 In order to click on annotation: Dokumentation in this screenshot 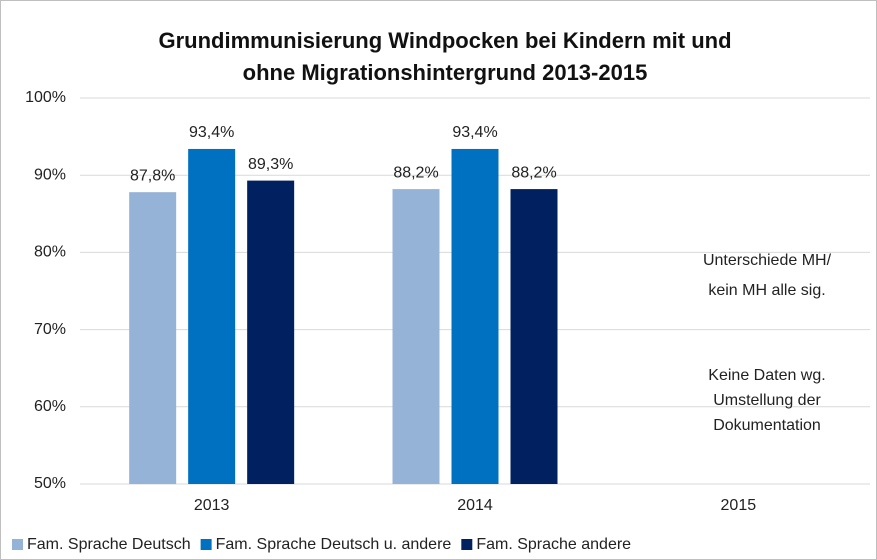, I will do `click(767, 425)`.